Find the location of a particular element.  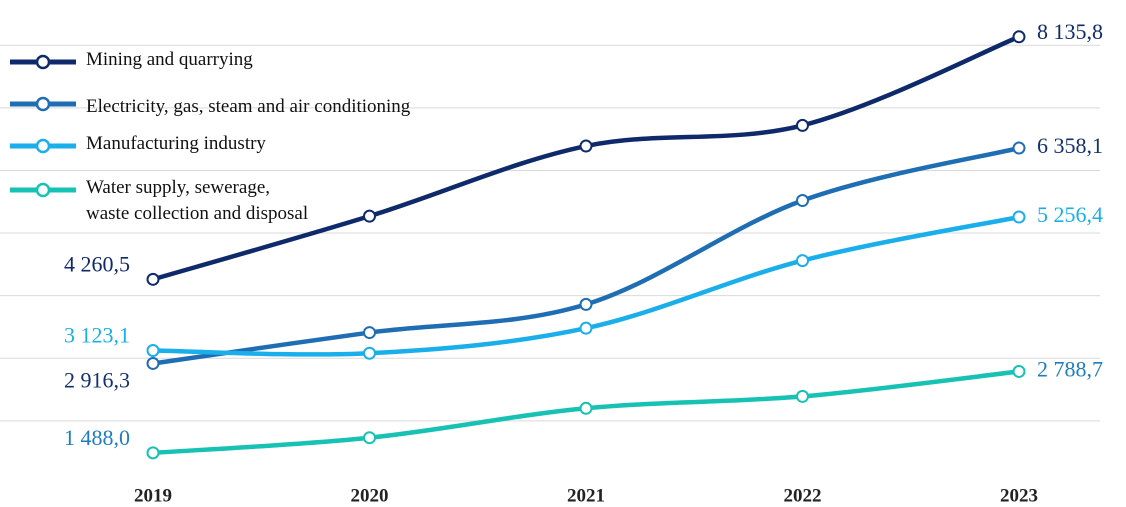

data-label: 5 256,4 is located at coordinates (1070, 214).